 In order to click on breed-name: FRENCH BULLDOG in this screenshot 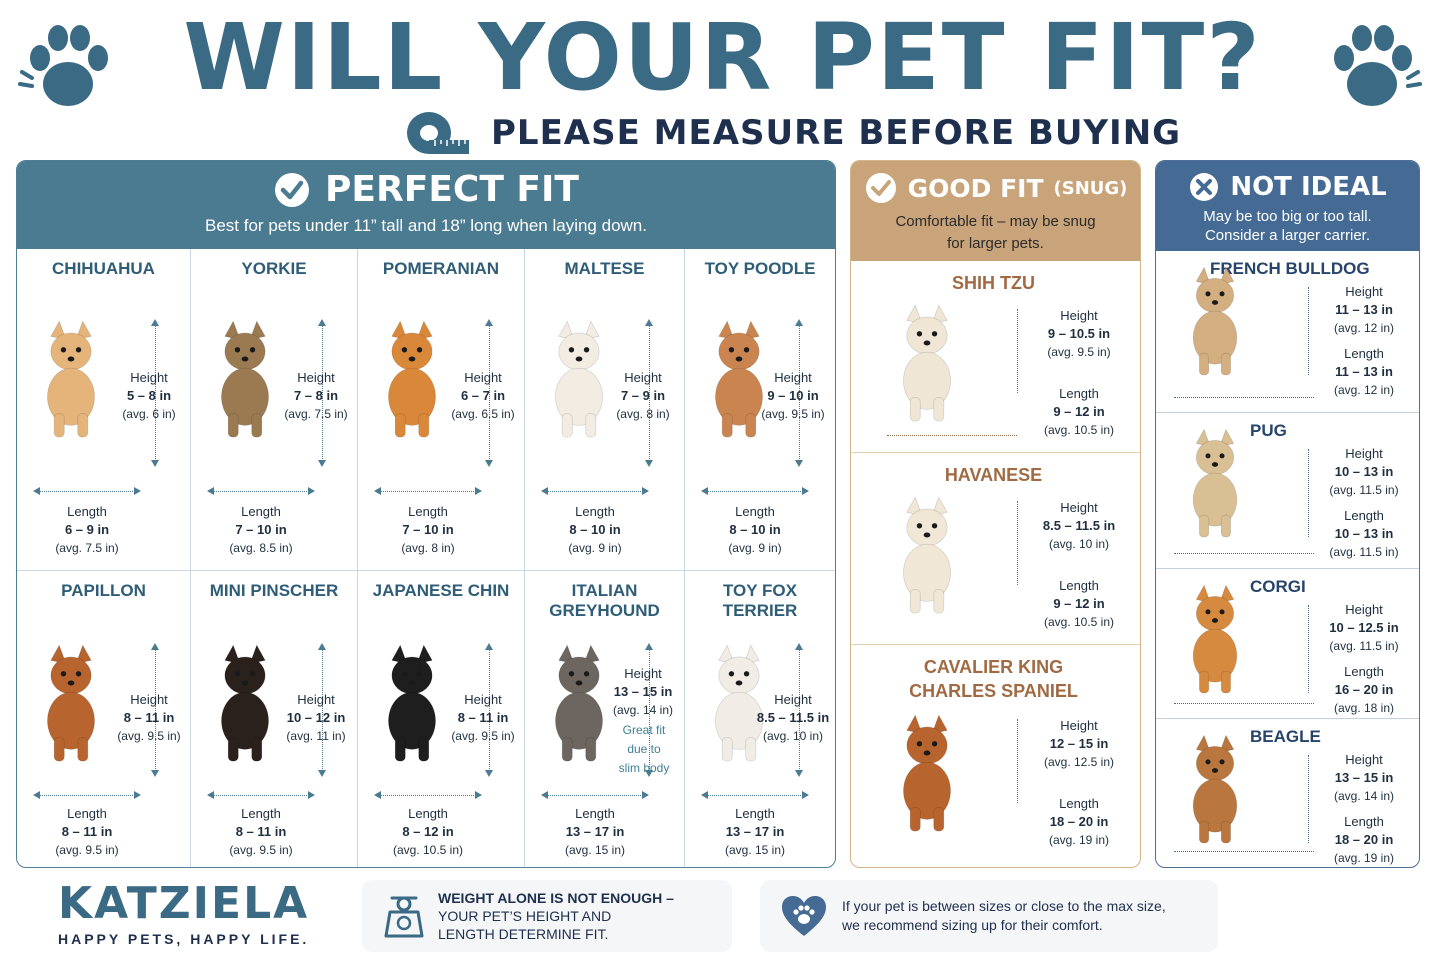, I will do `click(1290, 268)`.